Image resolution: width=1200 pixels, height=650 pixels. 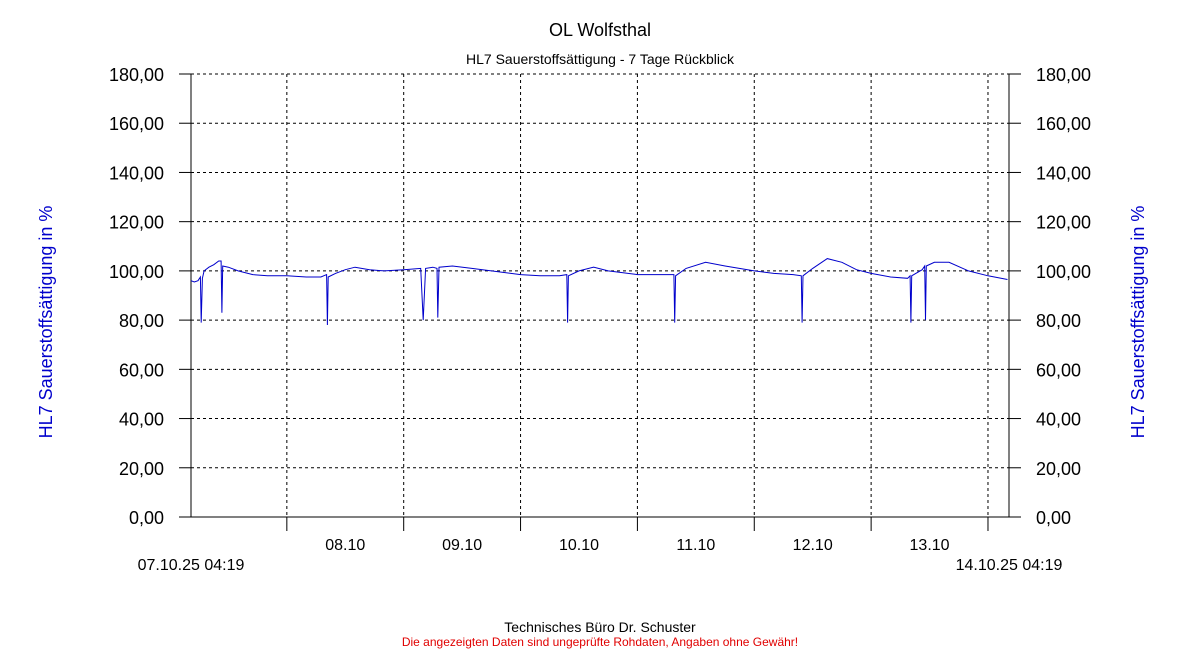 I want to click on y-tick-label-right: 160,00, so click(x=1063, y=124).